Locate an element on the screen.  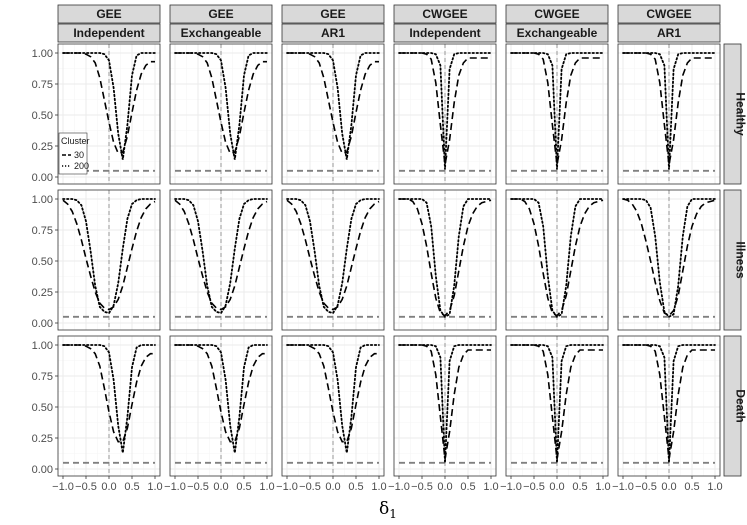
row-strips: Healthy Illness Death is located at coordinates (735, 260).